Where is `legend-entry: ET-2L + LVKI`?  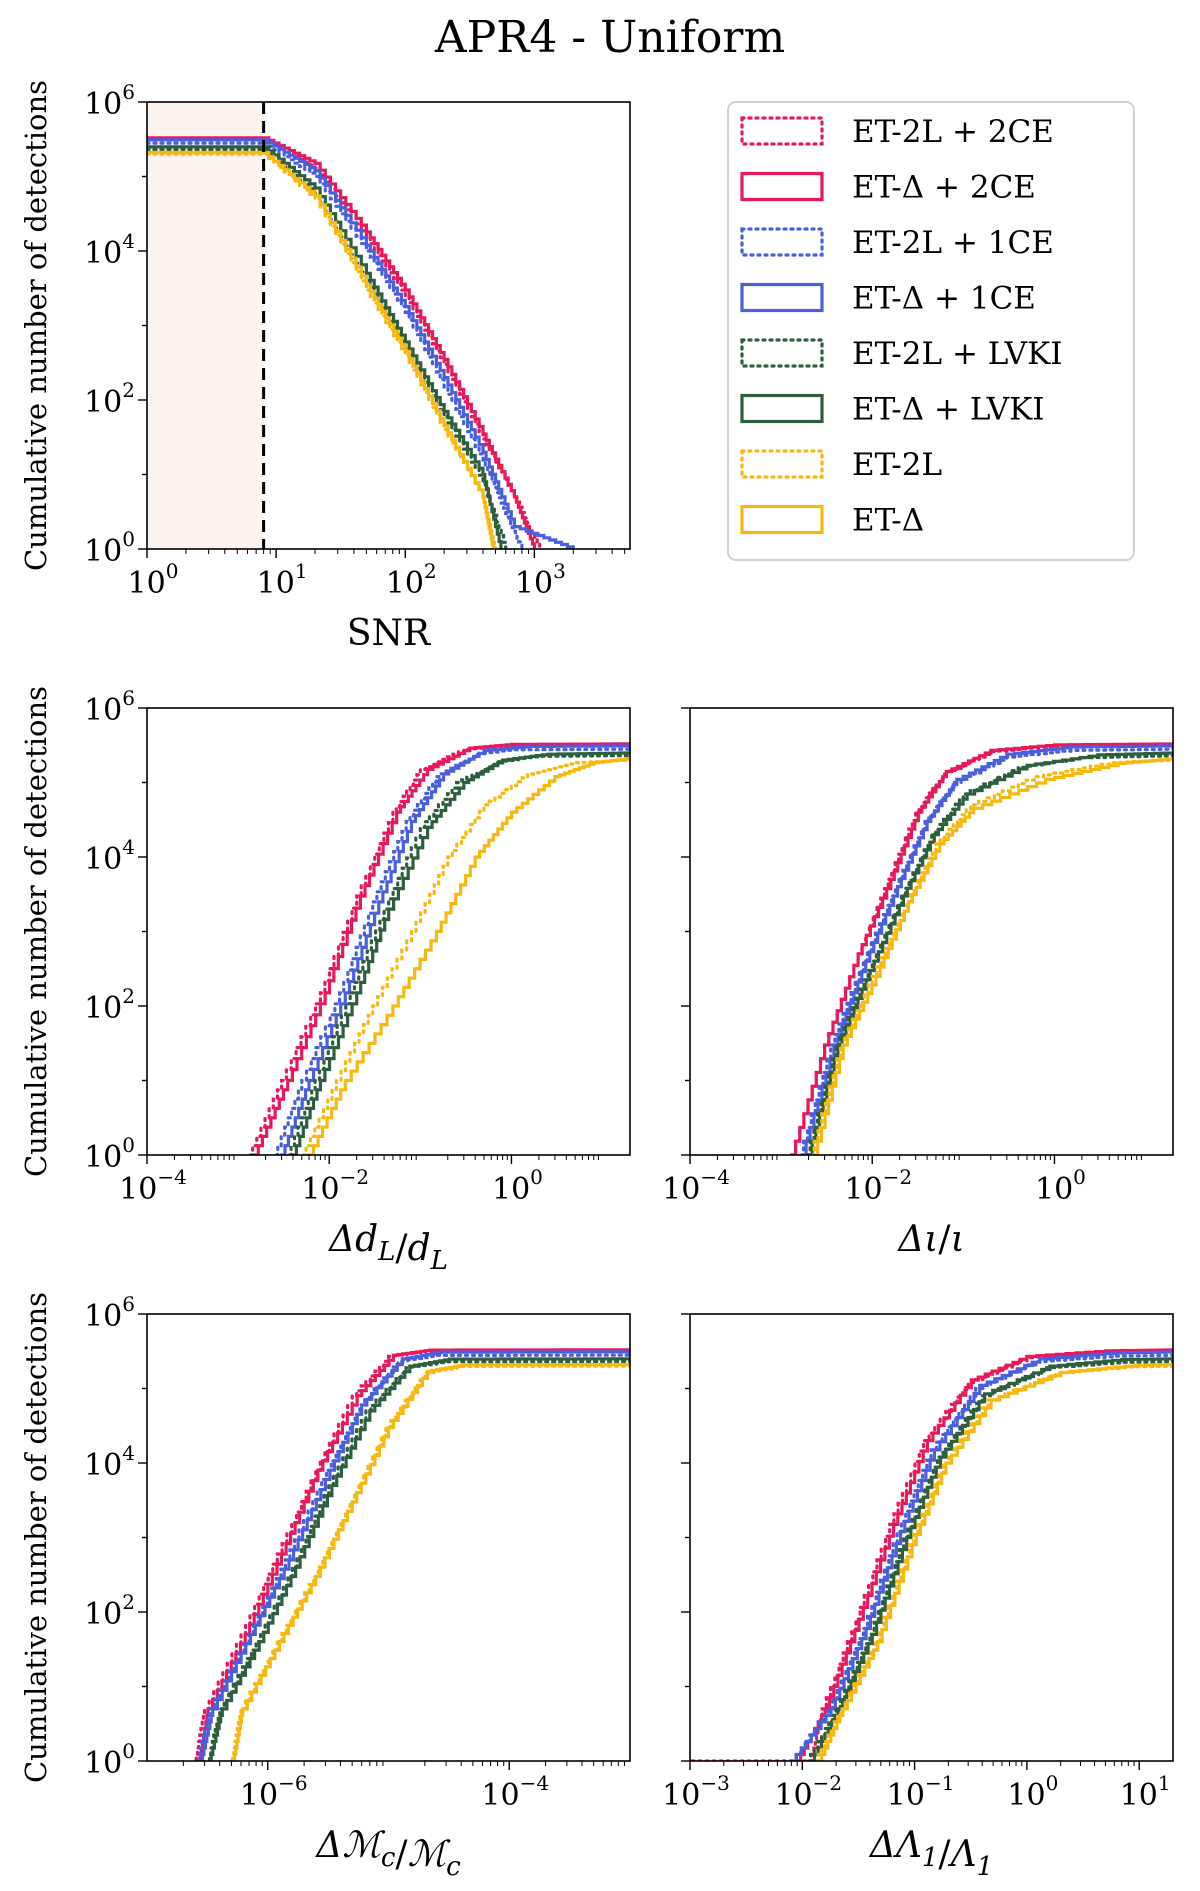
legend-entry: ET-2L + LVKI is located at coordinates (901, 354).